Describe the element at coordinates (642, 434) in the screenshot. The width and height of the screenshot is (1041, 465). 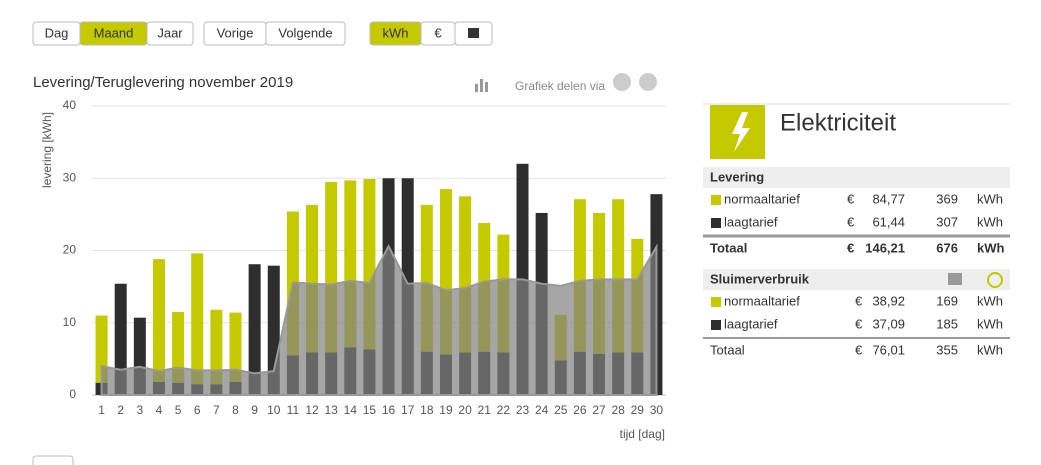
I see `x-axis-label: tijd [dag]` at that location.